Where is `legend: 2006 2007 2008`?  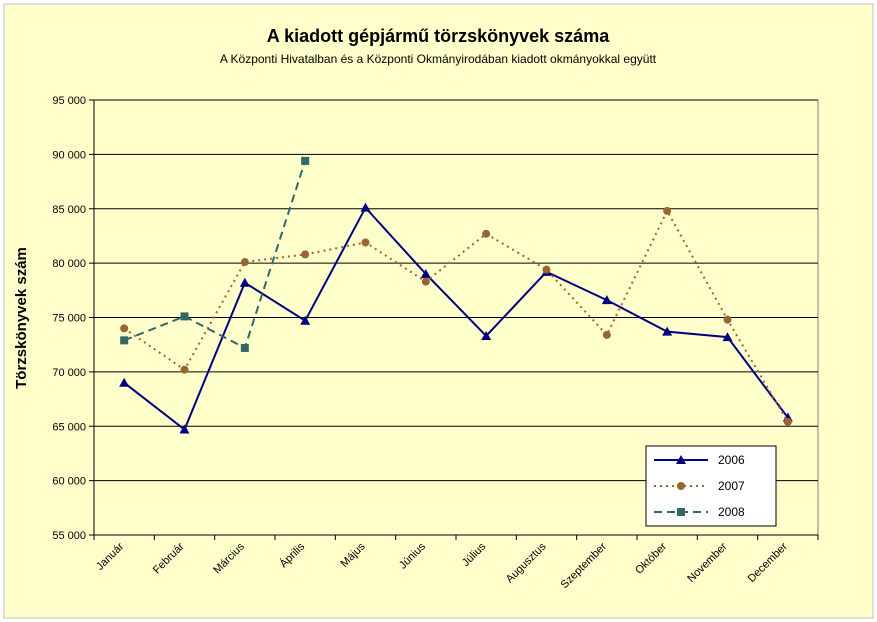 legend: 2006 2007 2008 is located at coordinates (711, 486).